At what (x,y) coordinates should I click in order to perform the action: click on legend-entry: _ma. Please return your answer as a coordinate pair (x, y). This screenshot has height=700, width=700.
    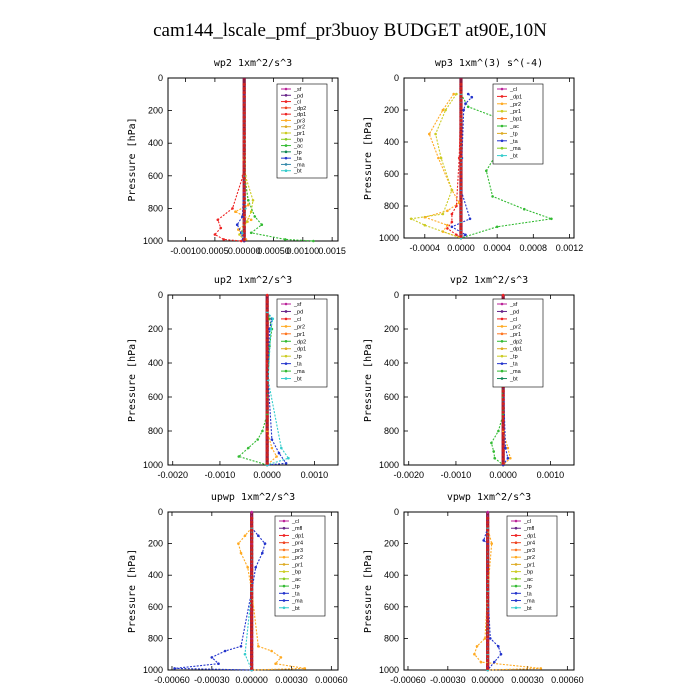
    Looking at the image, I should click on (297, 602).